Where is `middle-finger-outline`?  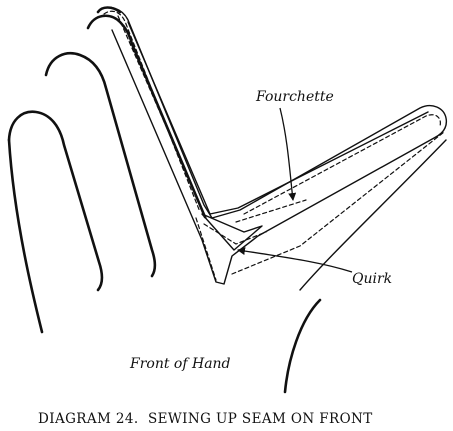 middle-finger-outline is located at coordinates (146, 116).